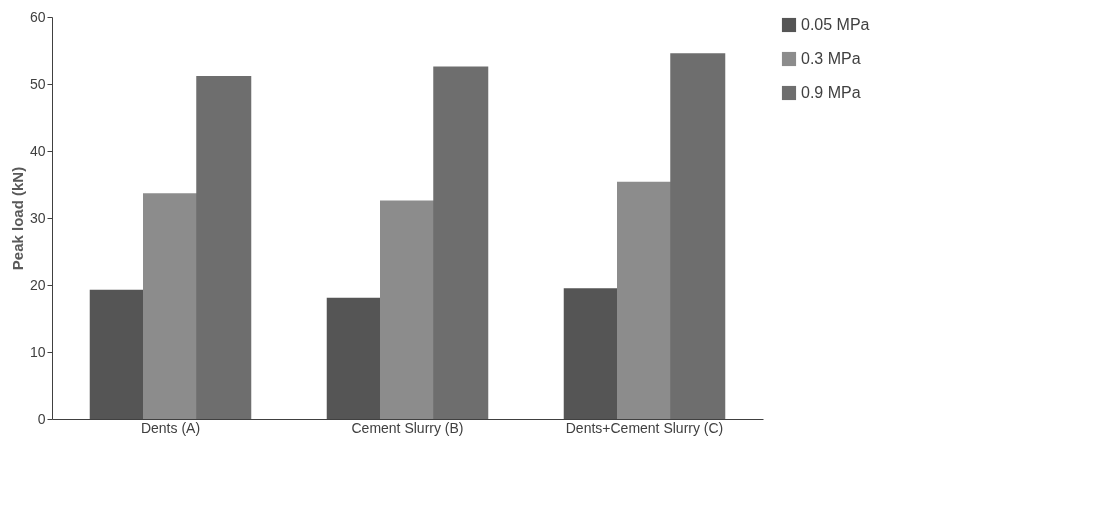  What do you see at coordinates (831, 92) in the screenshot?
I see `legend-label: 0.9 MPa` at bounding box center [831, 92].